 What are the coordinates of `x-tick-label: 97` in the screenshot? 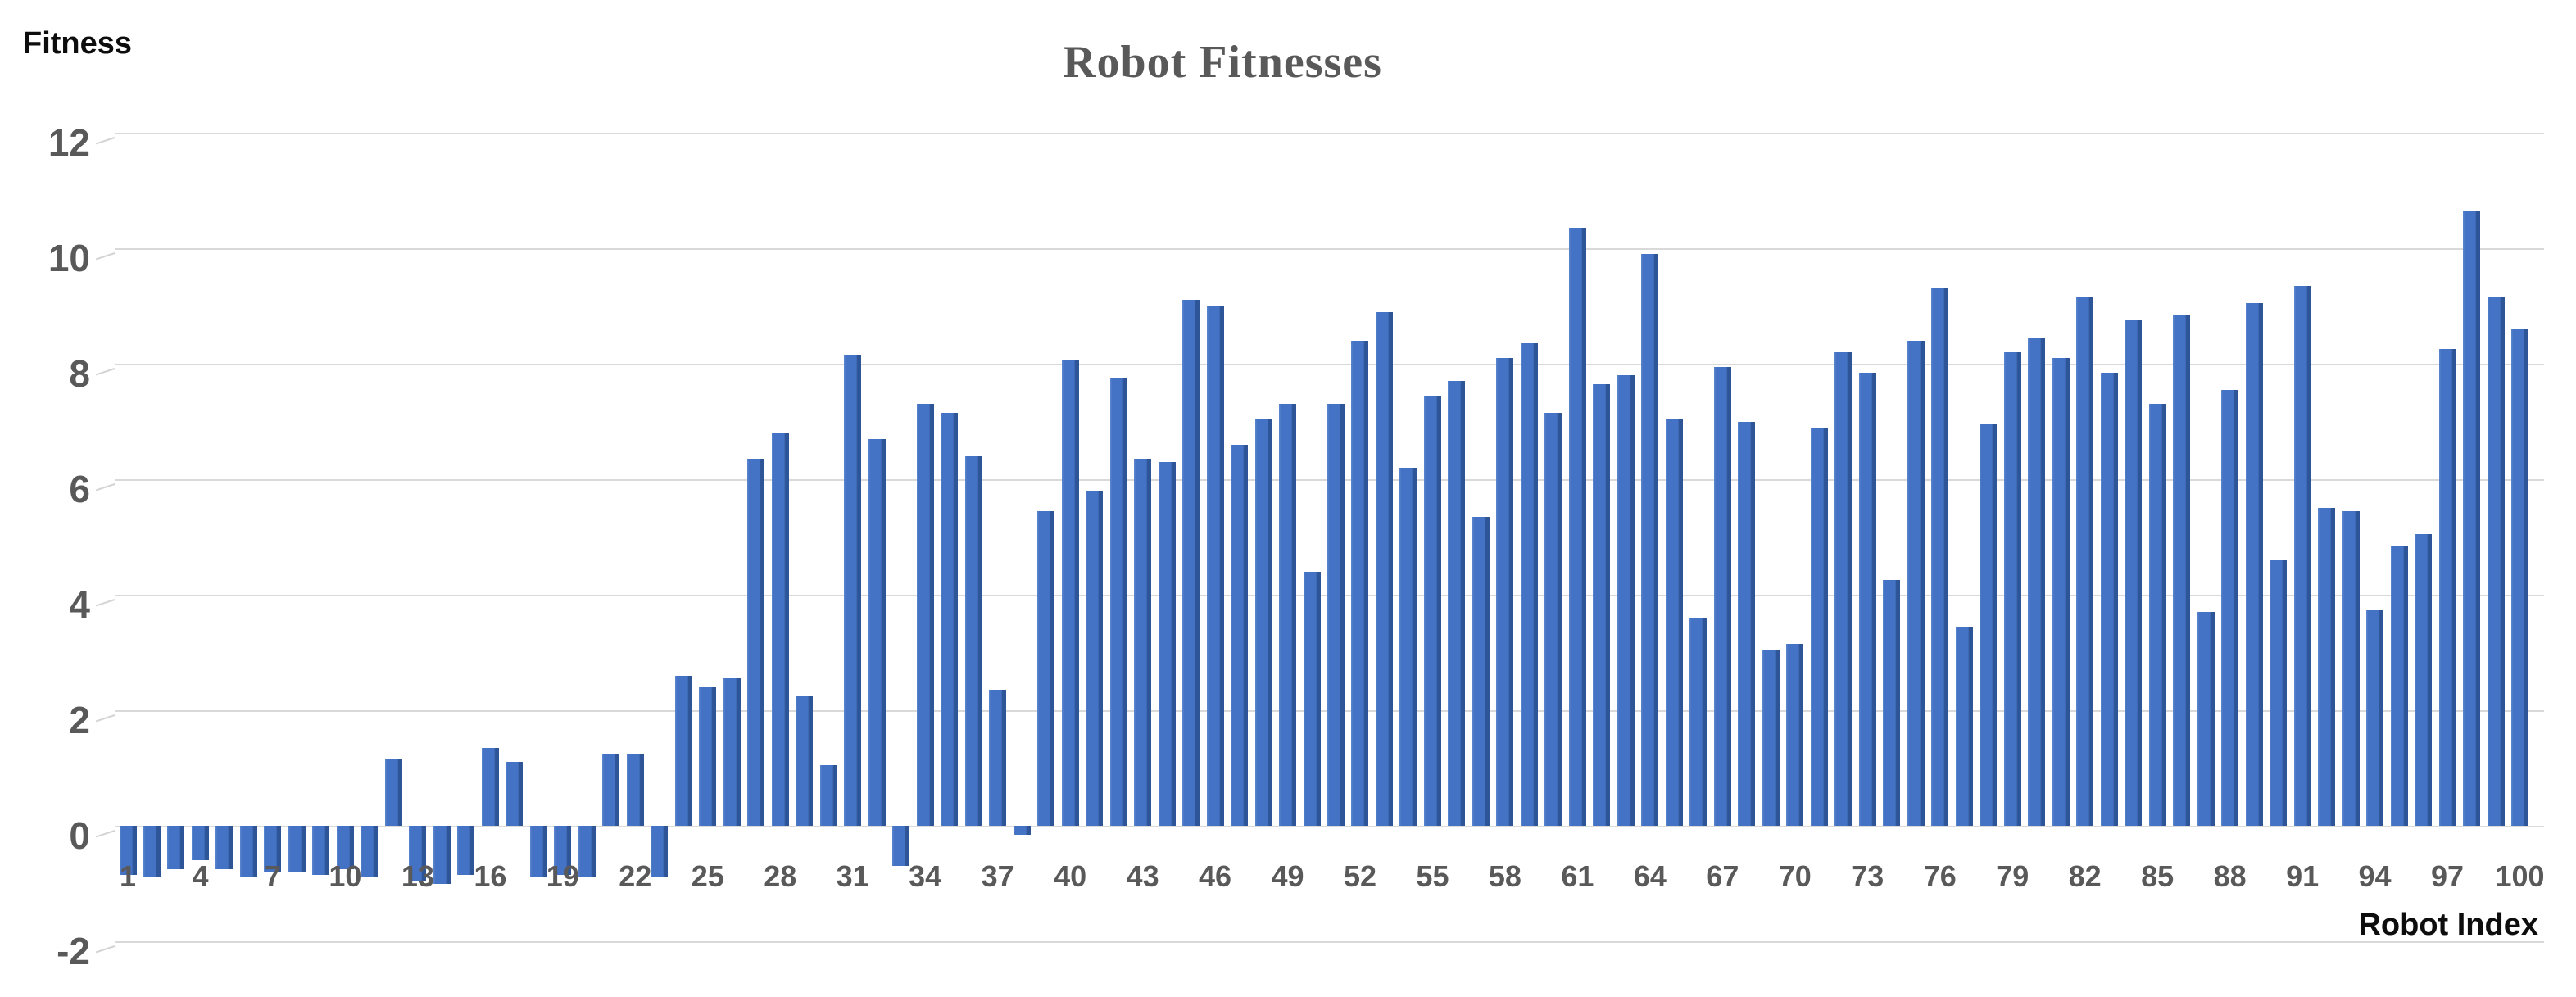 It's located at (2448, 876).